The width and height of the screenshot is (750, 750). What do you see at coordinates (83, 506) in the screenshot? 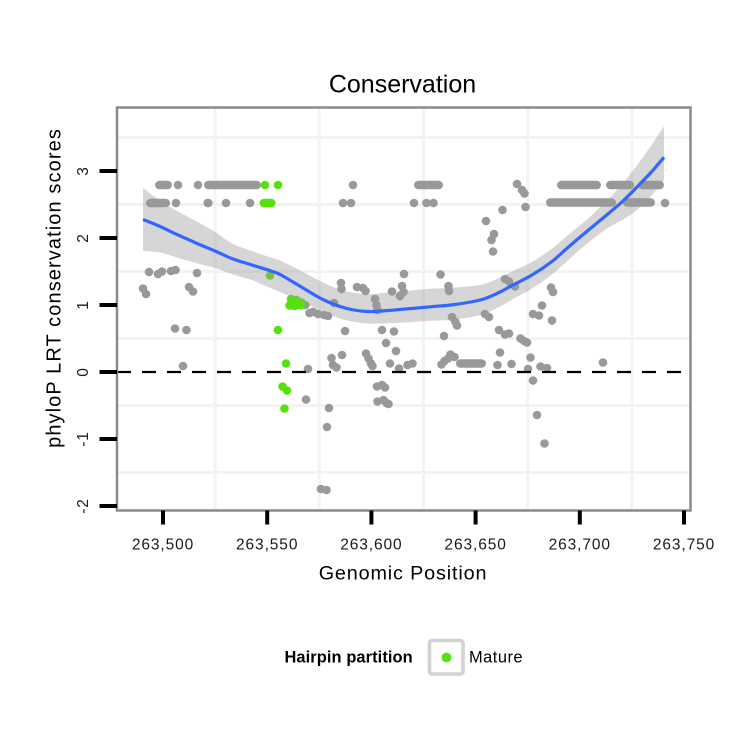
I see `svg-text: -2` at bounding box center [83, 506].